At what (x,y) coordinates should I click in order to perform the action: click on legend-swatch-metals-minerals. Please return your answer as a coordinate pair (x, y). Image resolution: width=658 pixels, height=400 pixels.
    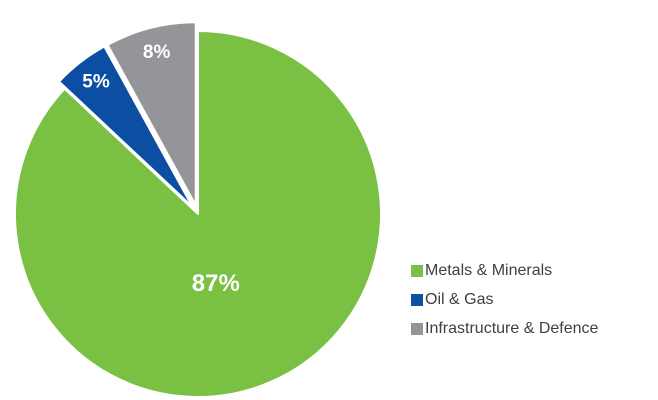
    Looking at the image, I should click on (417, 270).